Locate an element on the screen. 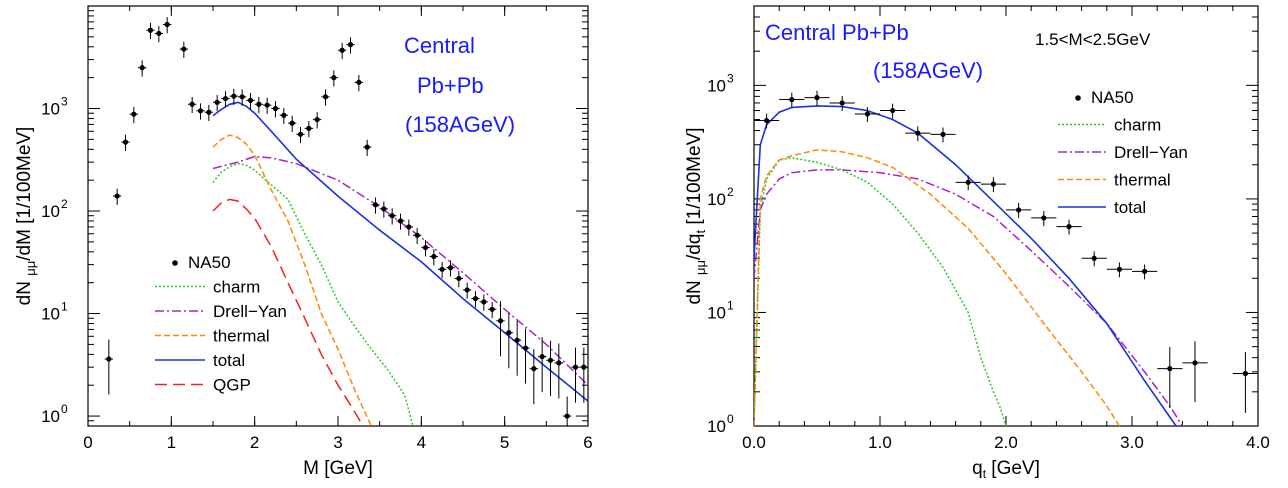 This screenshot has width=1288, height=488. right-x-axis-title-sub: t is located at coordinates (985, 474).